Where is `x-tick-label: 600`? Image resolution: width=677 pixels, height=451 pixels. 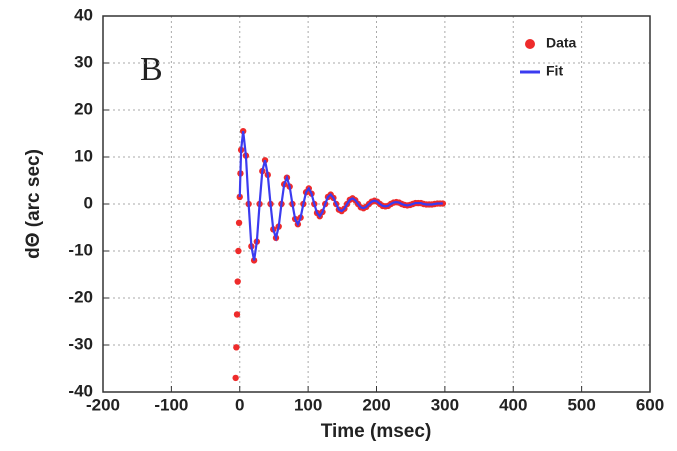 x-tick-label: 600 is located at coordinates (650, 404).